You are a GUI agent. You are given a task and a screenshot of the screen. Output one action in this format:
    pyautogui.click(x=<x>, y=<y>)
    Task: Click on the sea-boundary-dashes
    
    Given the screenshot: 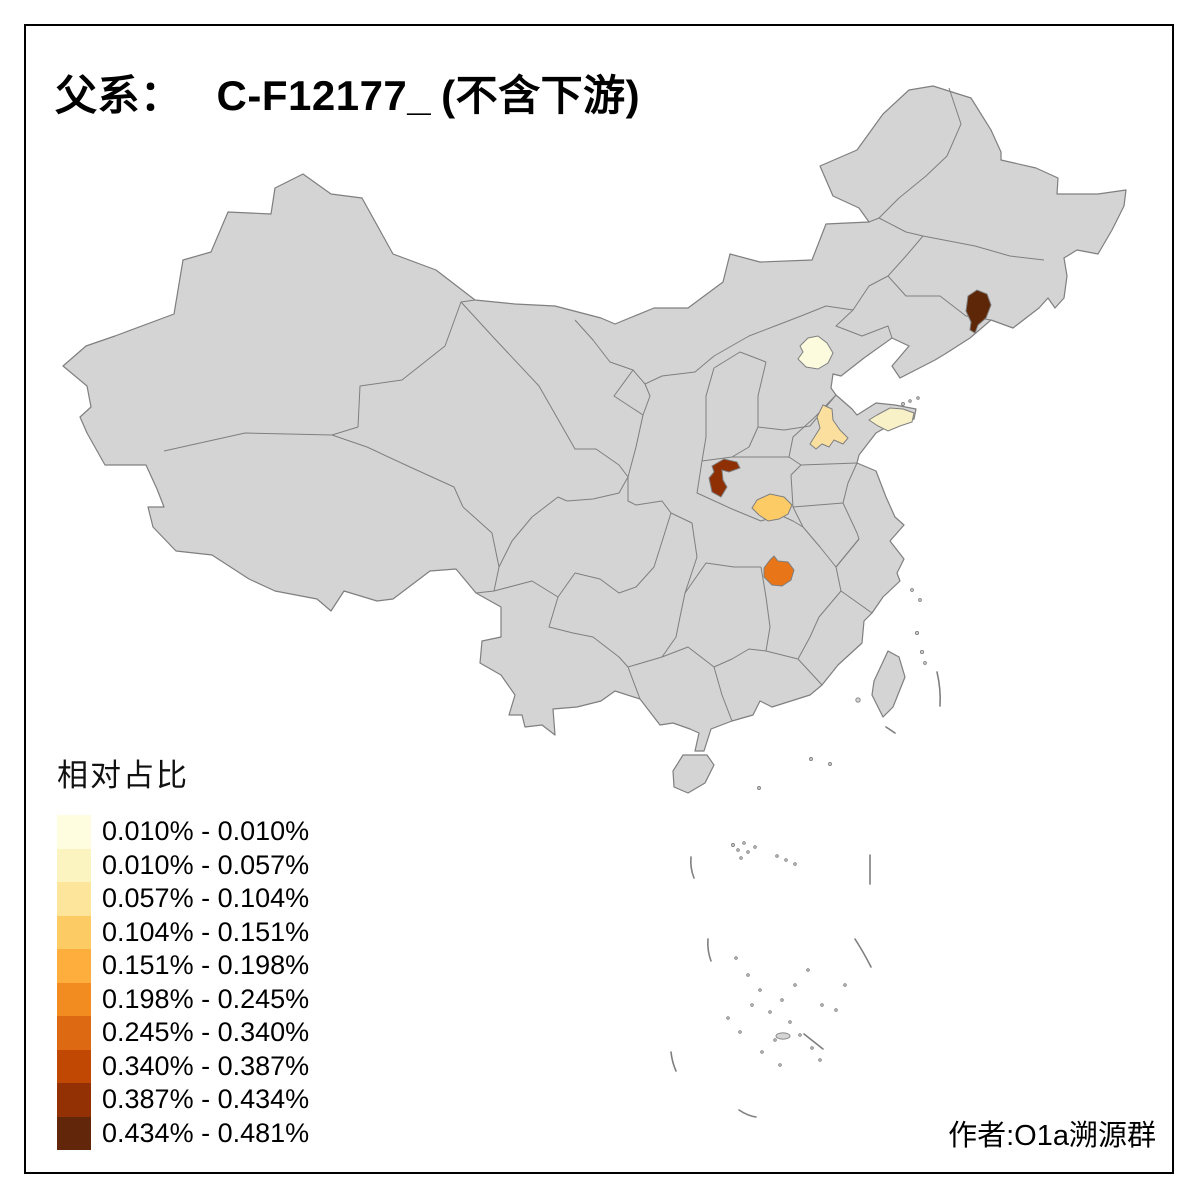 What is the action you would take?
    pyautogui.click(x=805, y=894)
    